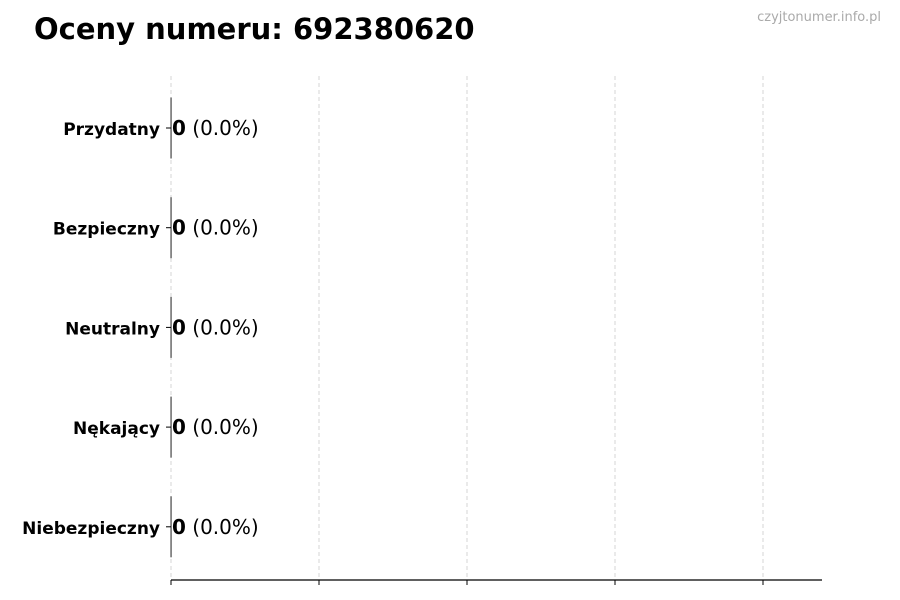 Image resolution: width=900 pixels, height=600 pixels. Describe the element at coordinates (91, 529) in the screenshot. I see `y-tick-label: Niebezpieczny` at that location.